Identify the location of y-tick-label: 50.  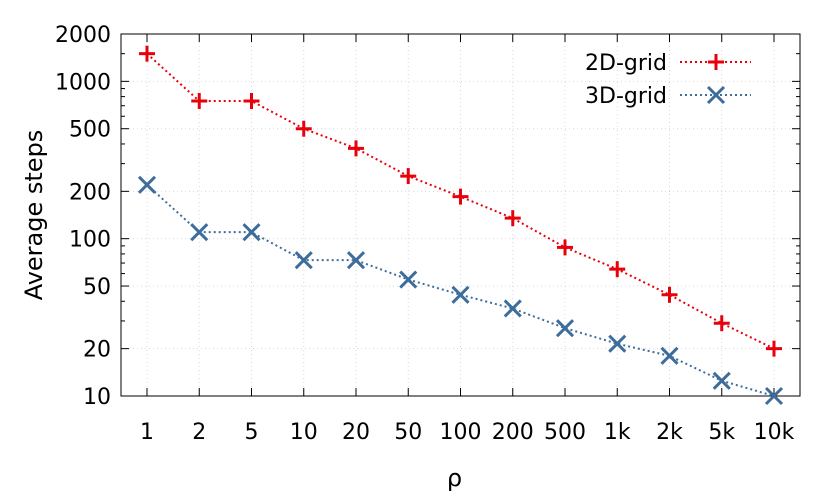
(97, 287).